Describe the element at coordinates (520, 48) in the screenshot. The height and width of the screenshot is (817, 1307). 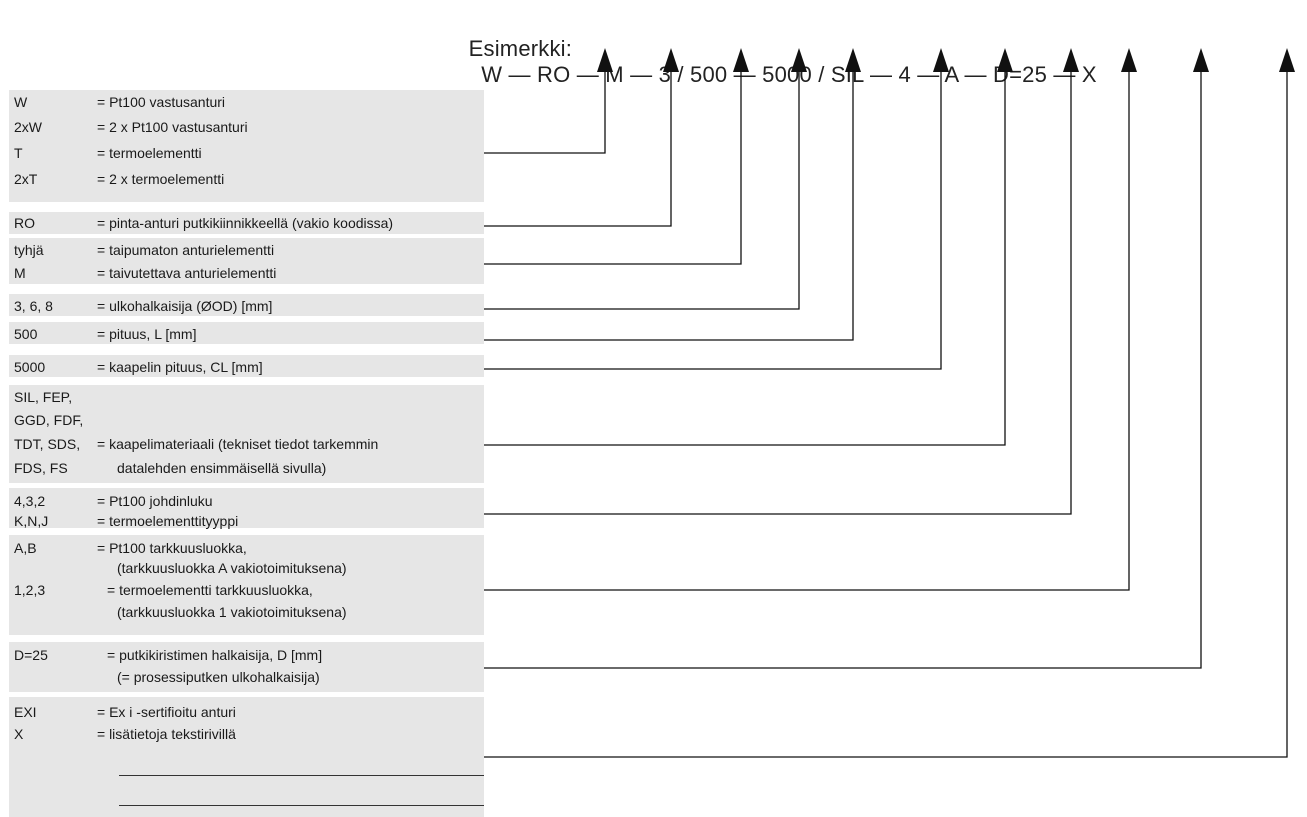
I see `example-label: Esimerkki:` at that location.